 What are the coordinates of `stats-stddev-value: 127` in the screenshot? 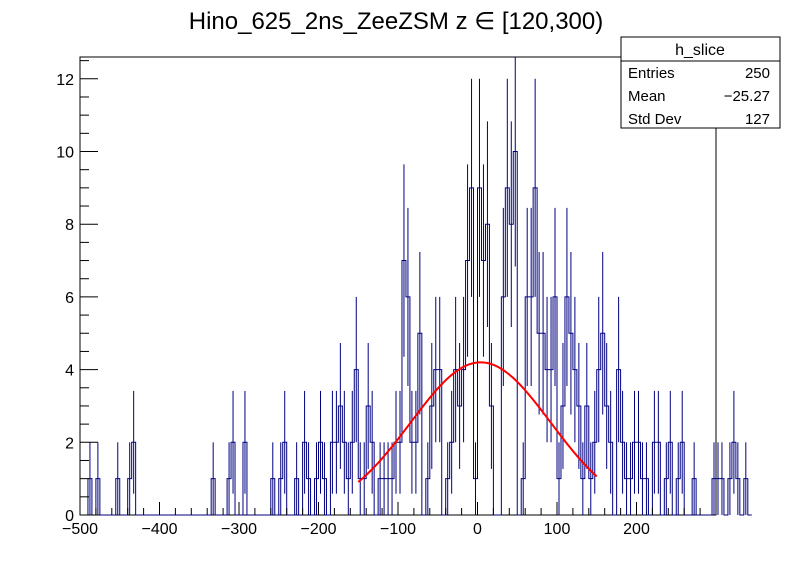 It's located at (757, 119).